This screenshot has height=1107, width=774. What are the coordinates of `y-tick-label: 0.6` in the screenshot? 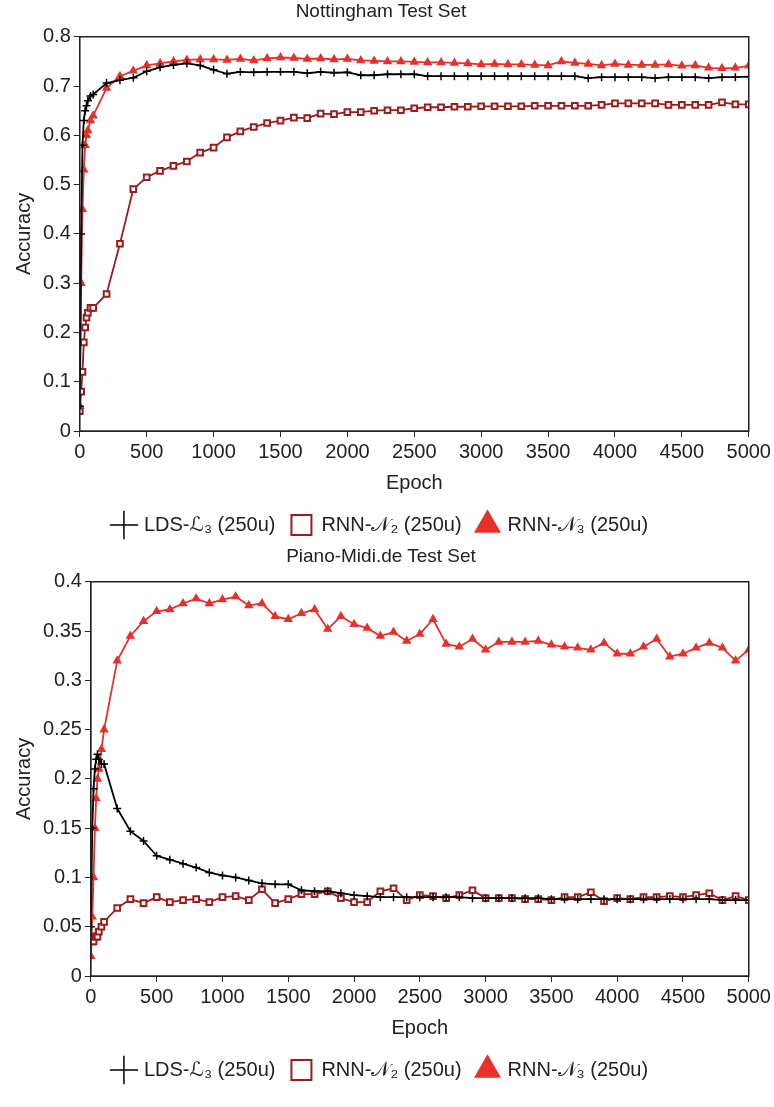 It's located at (56, 133).